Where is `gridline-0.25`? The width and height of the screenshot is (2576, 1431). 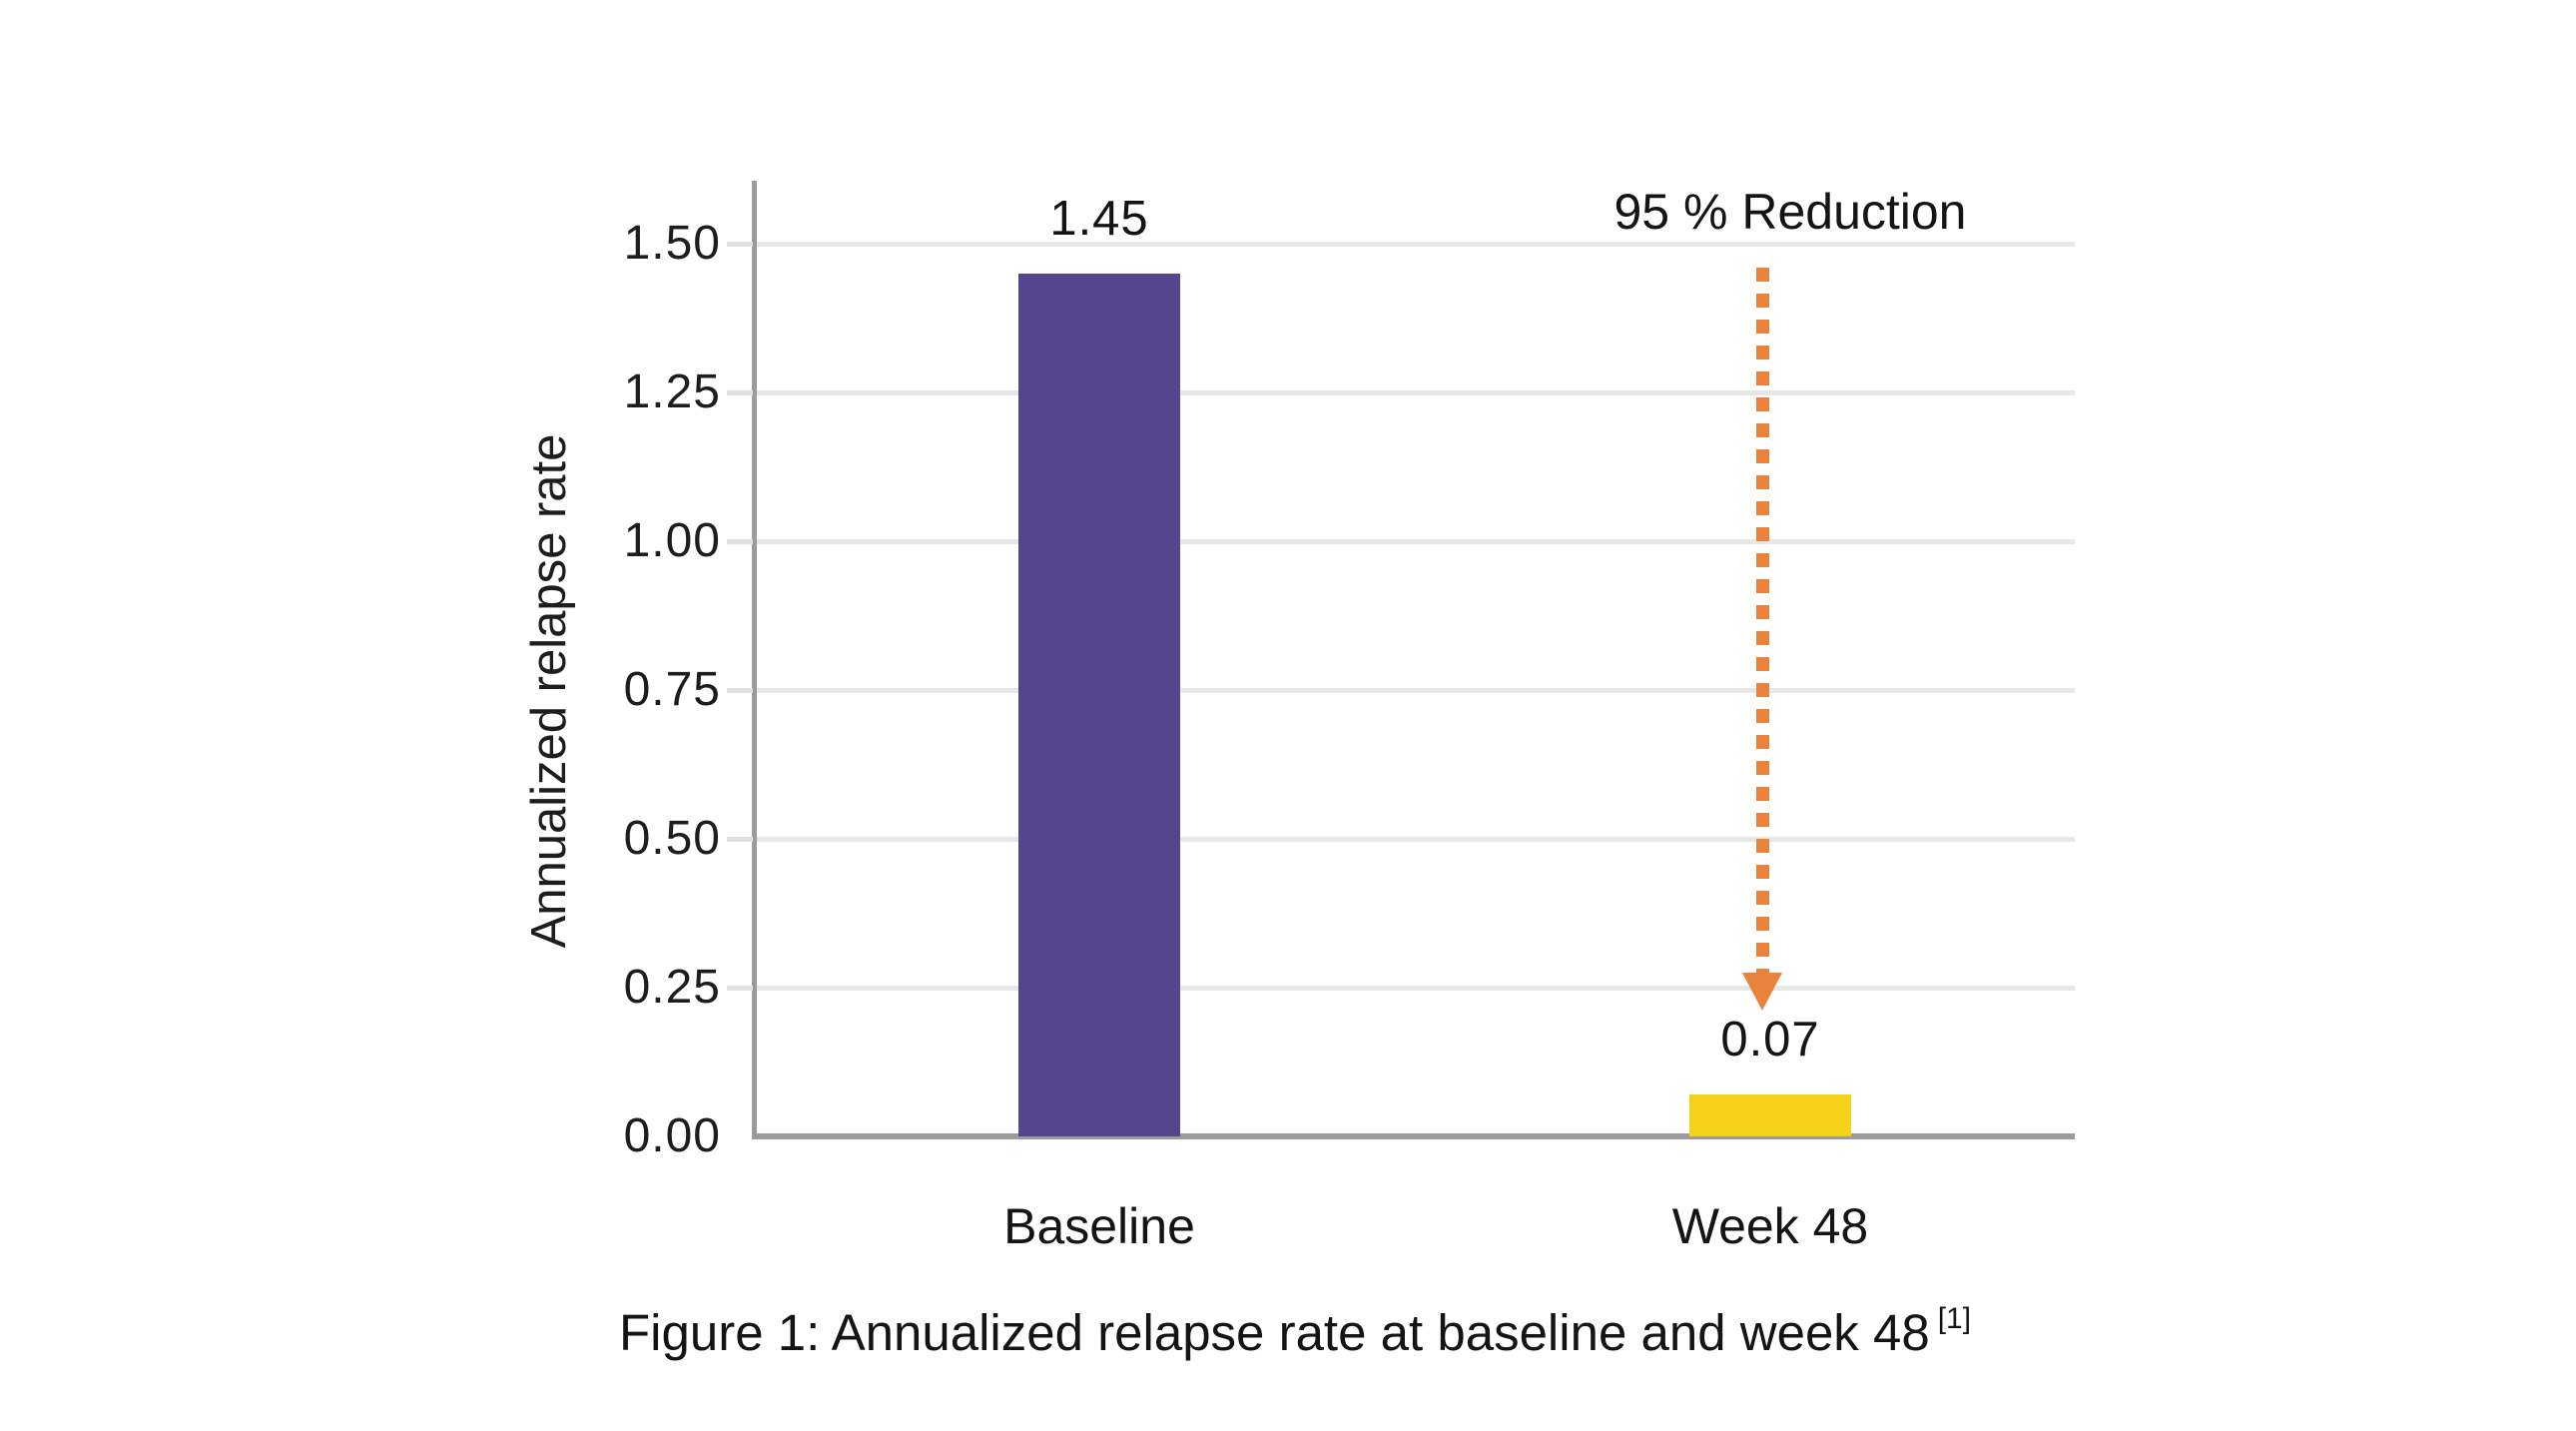 gridline-0.25 is located at coordinates (1416, 989).